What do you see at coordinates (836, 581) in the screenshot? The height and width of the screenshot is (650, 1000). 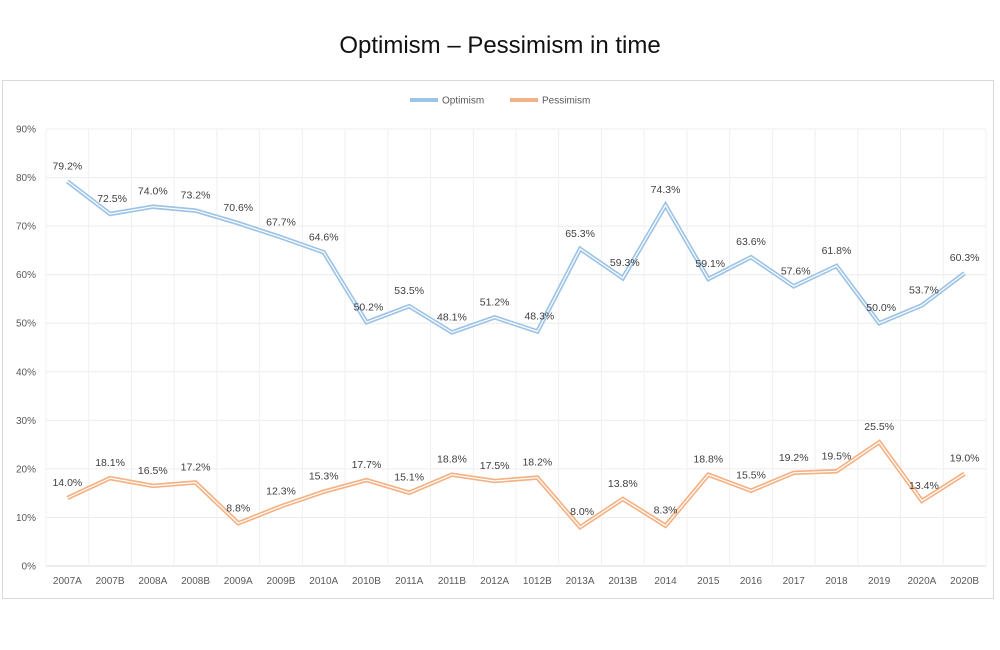 I see `x-tick-label: 2018` at bounding box center [836, 581].